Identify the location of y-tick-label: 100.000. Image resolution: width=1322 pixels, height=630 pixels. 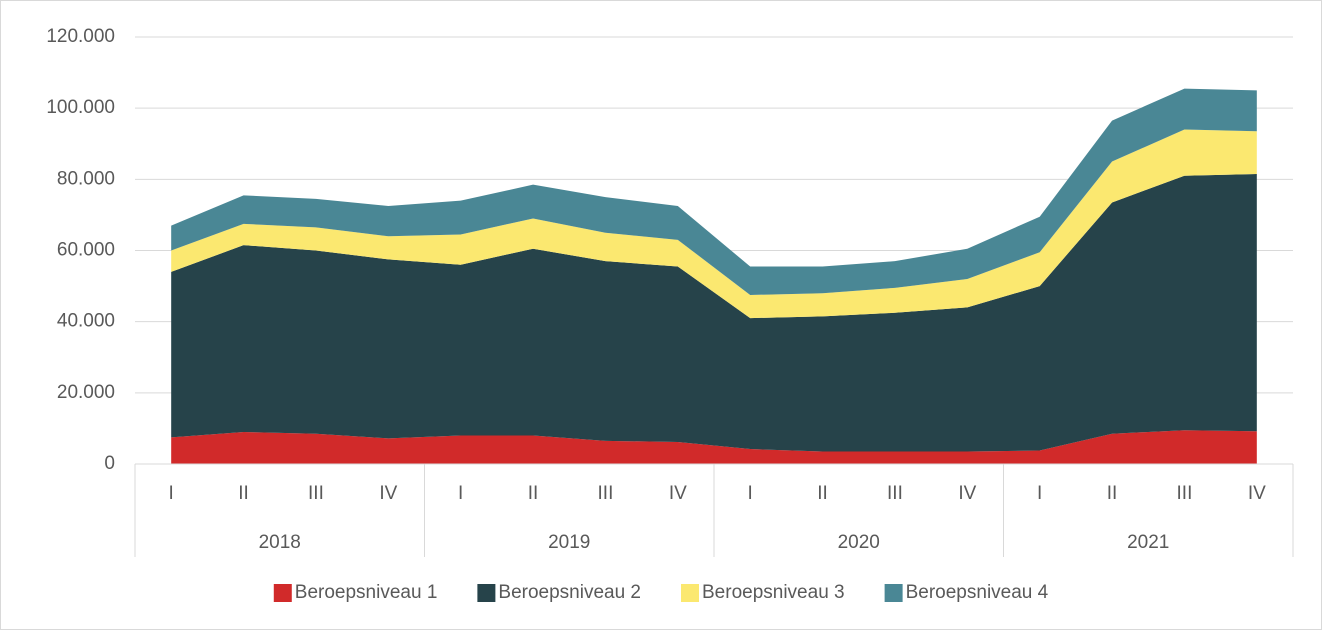
(80, 107).